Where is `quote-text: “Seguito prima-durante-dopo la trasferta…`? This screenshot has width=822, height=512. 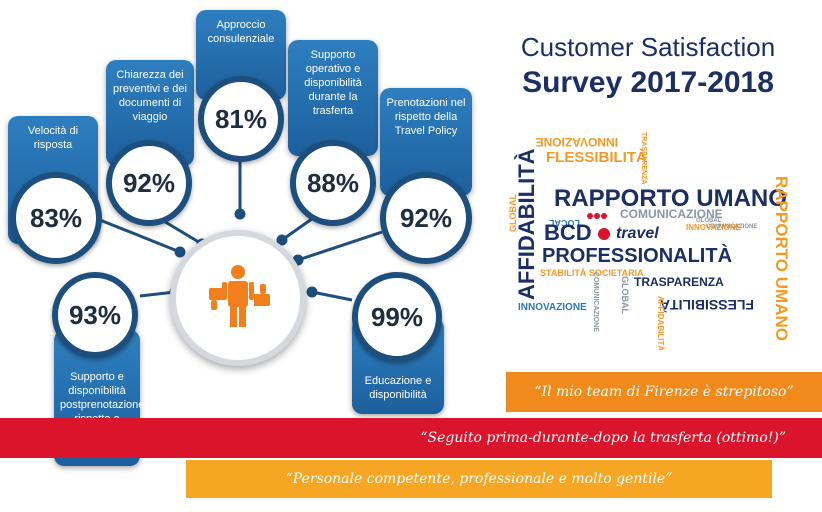
quote-text: “Seguito prima-durante-dopo la trasferta… is located at coordinates (603, 438).